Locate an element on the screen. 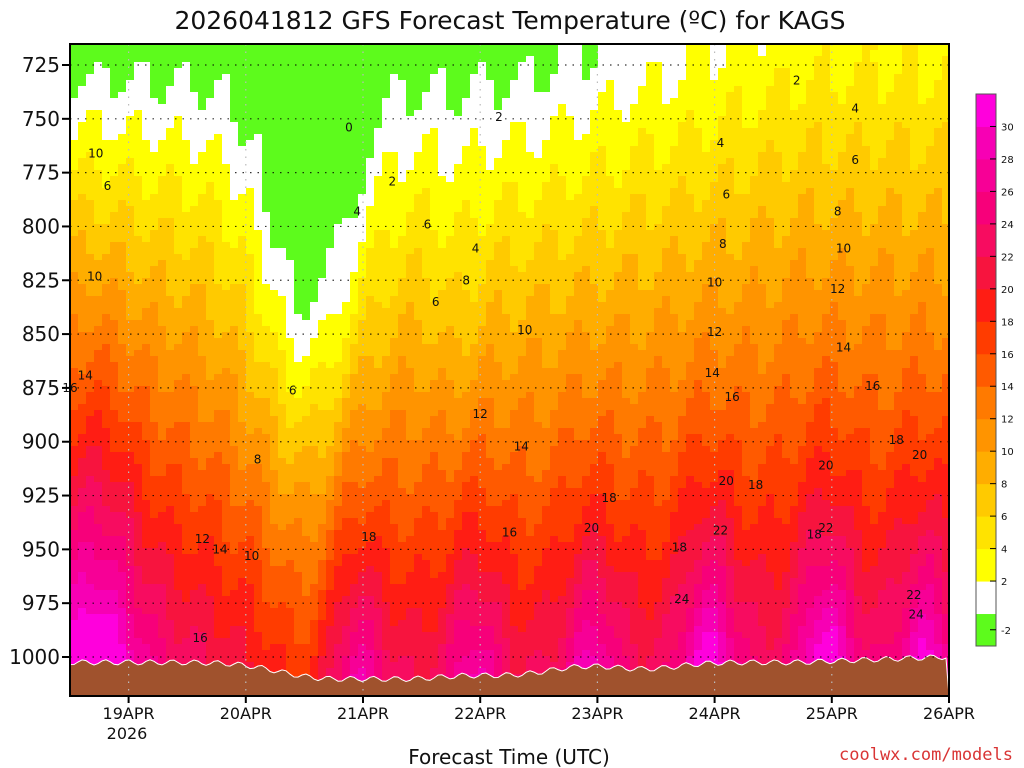 The image size is (1024, 768). y-tick-label: 1000 is located at coordinates (34, 657).